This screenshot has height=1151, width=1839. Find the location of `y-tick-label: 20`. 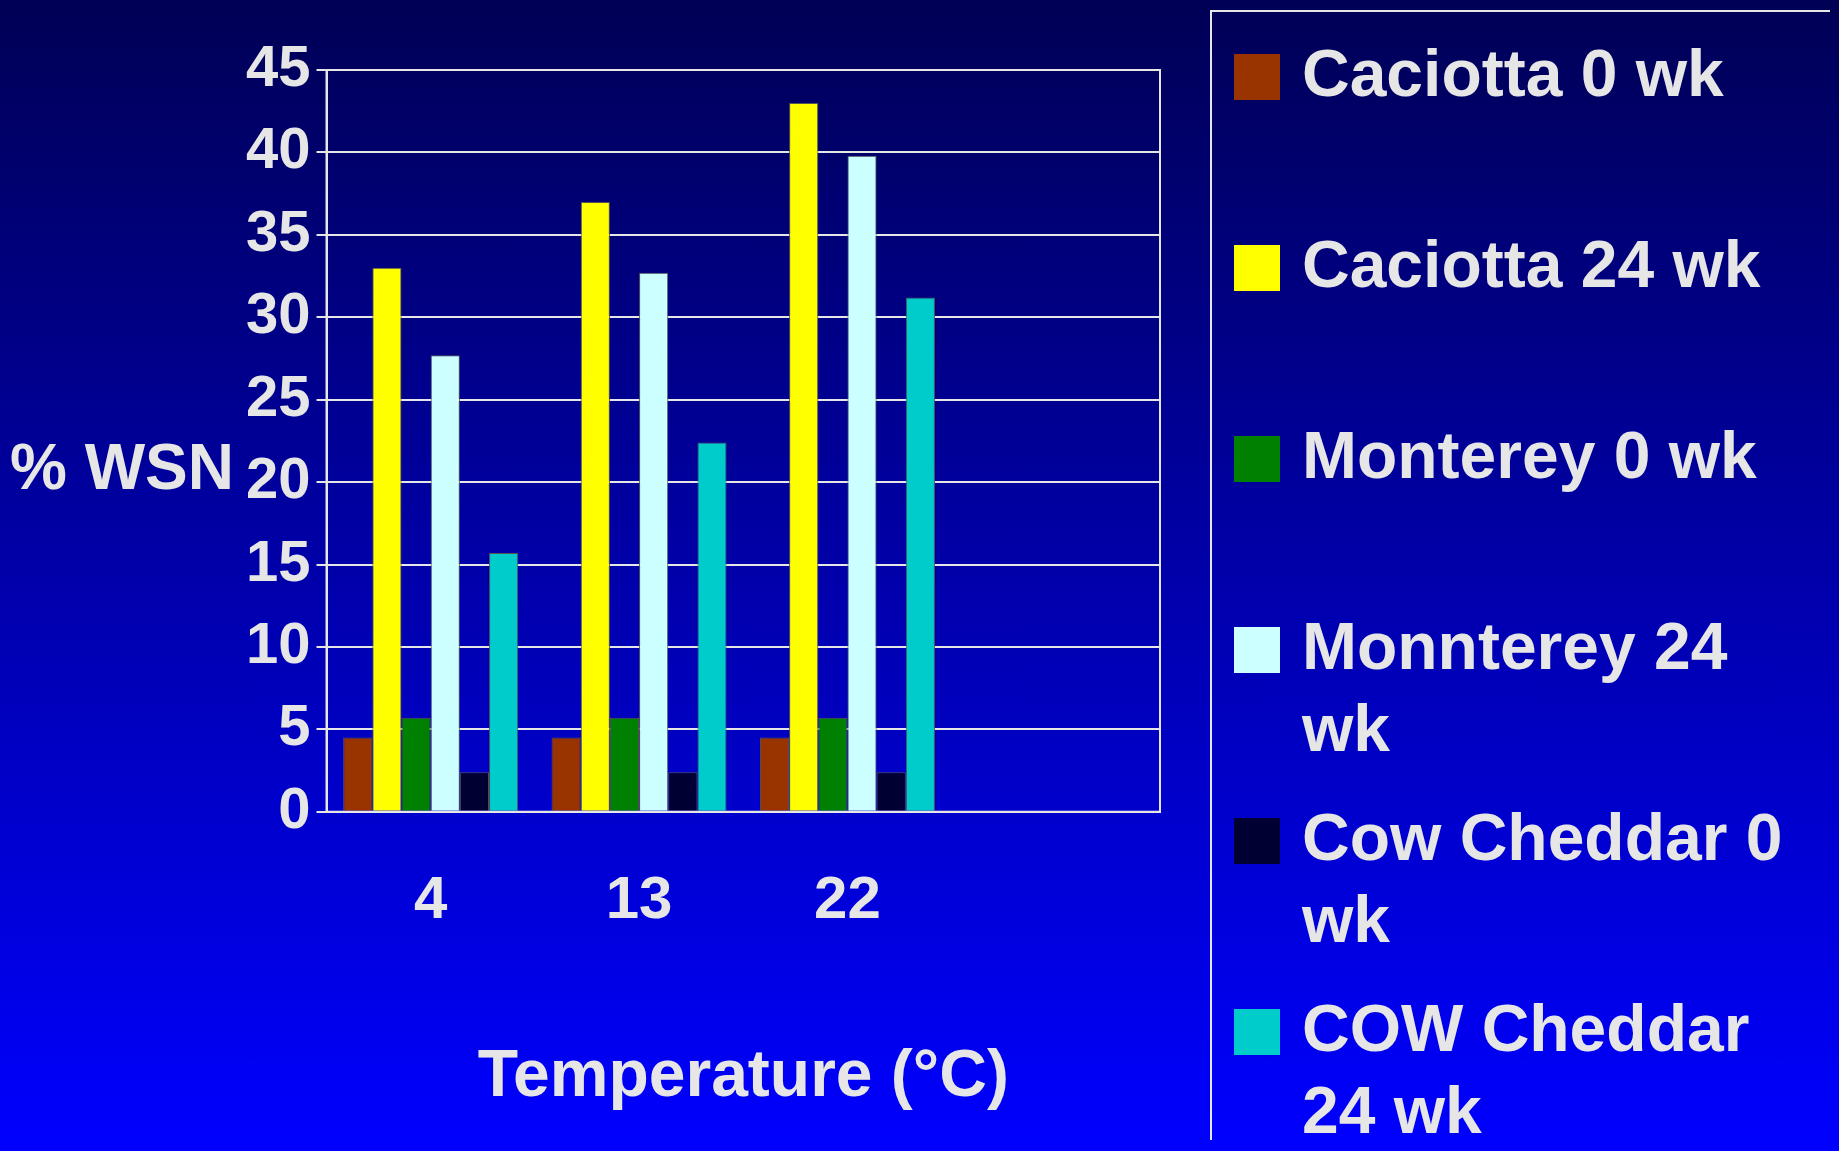

y-tick-label: 20 is located at coordinates (278, 478).